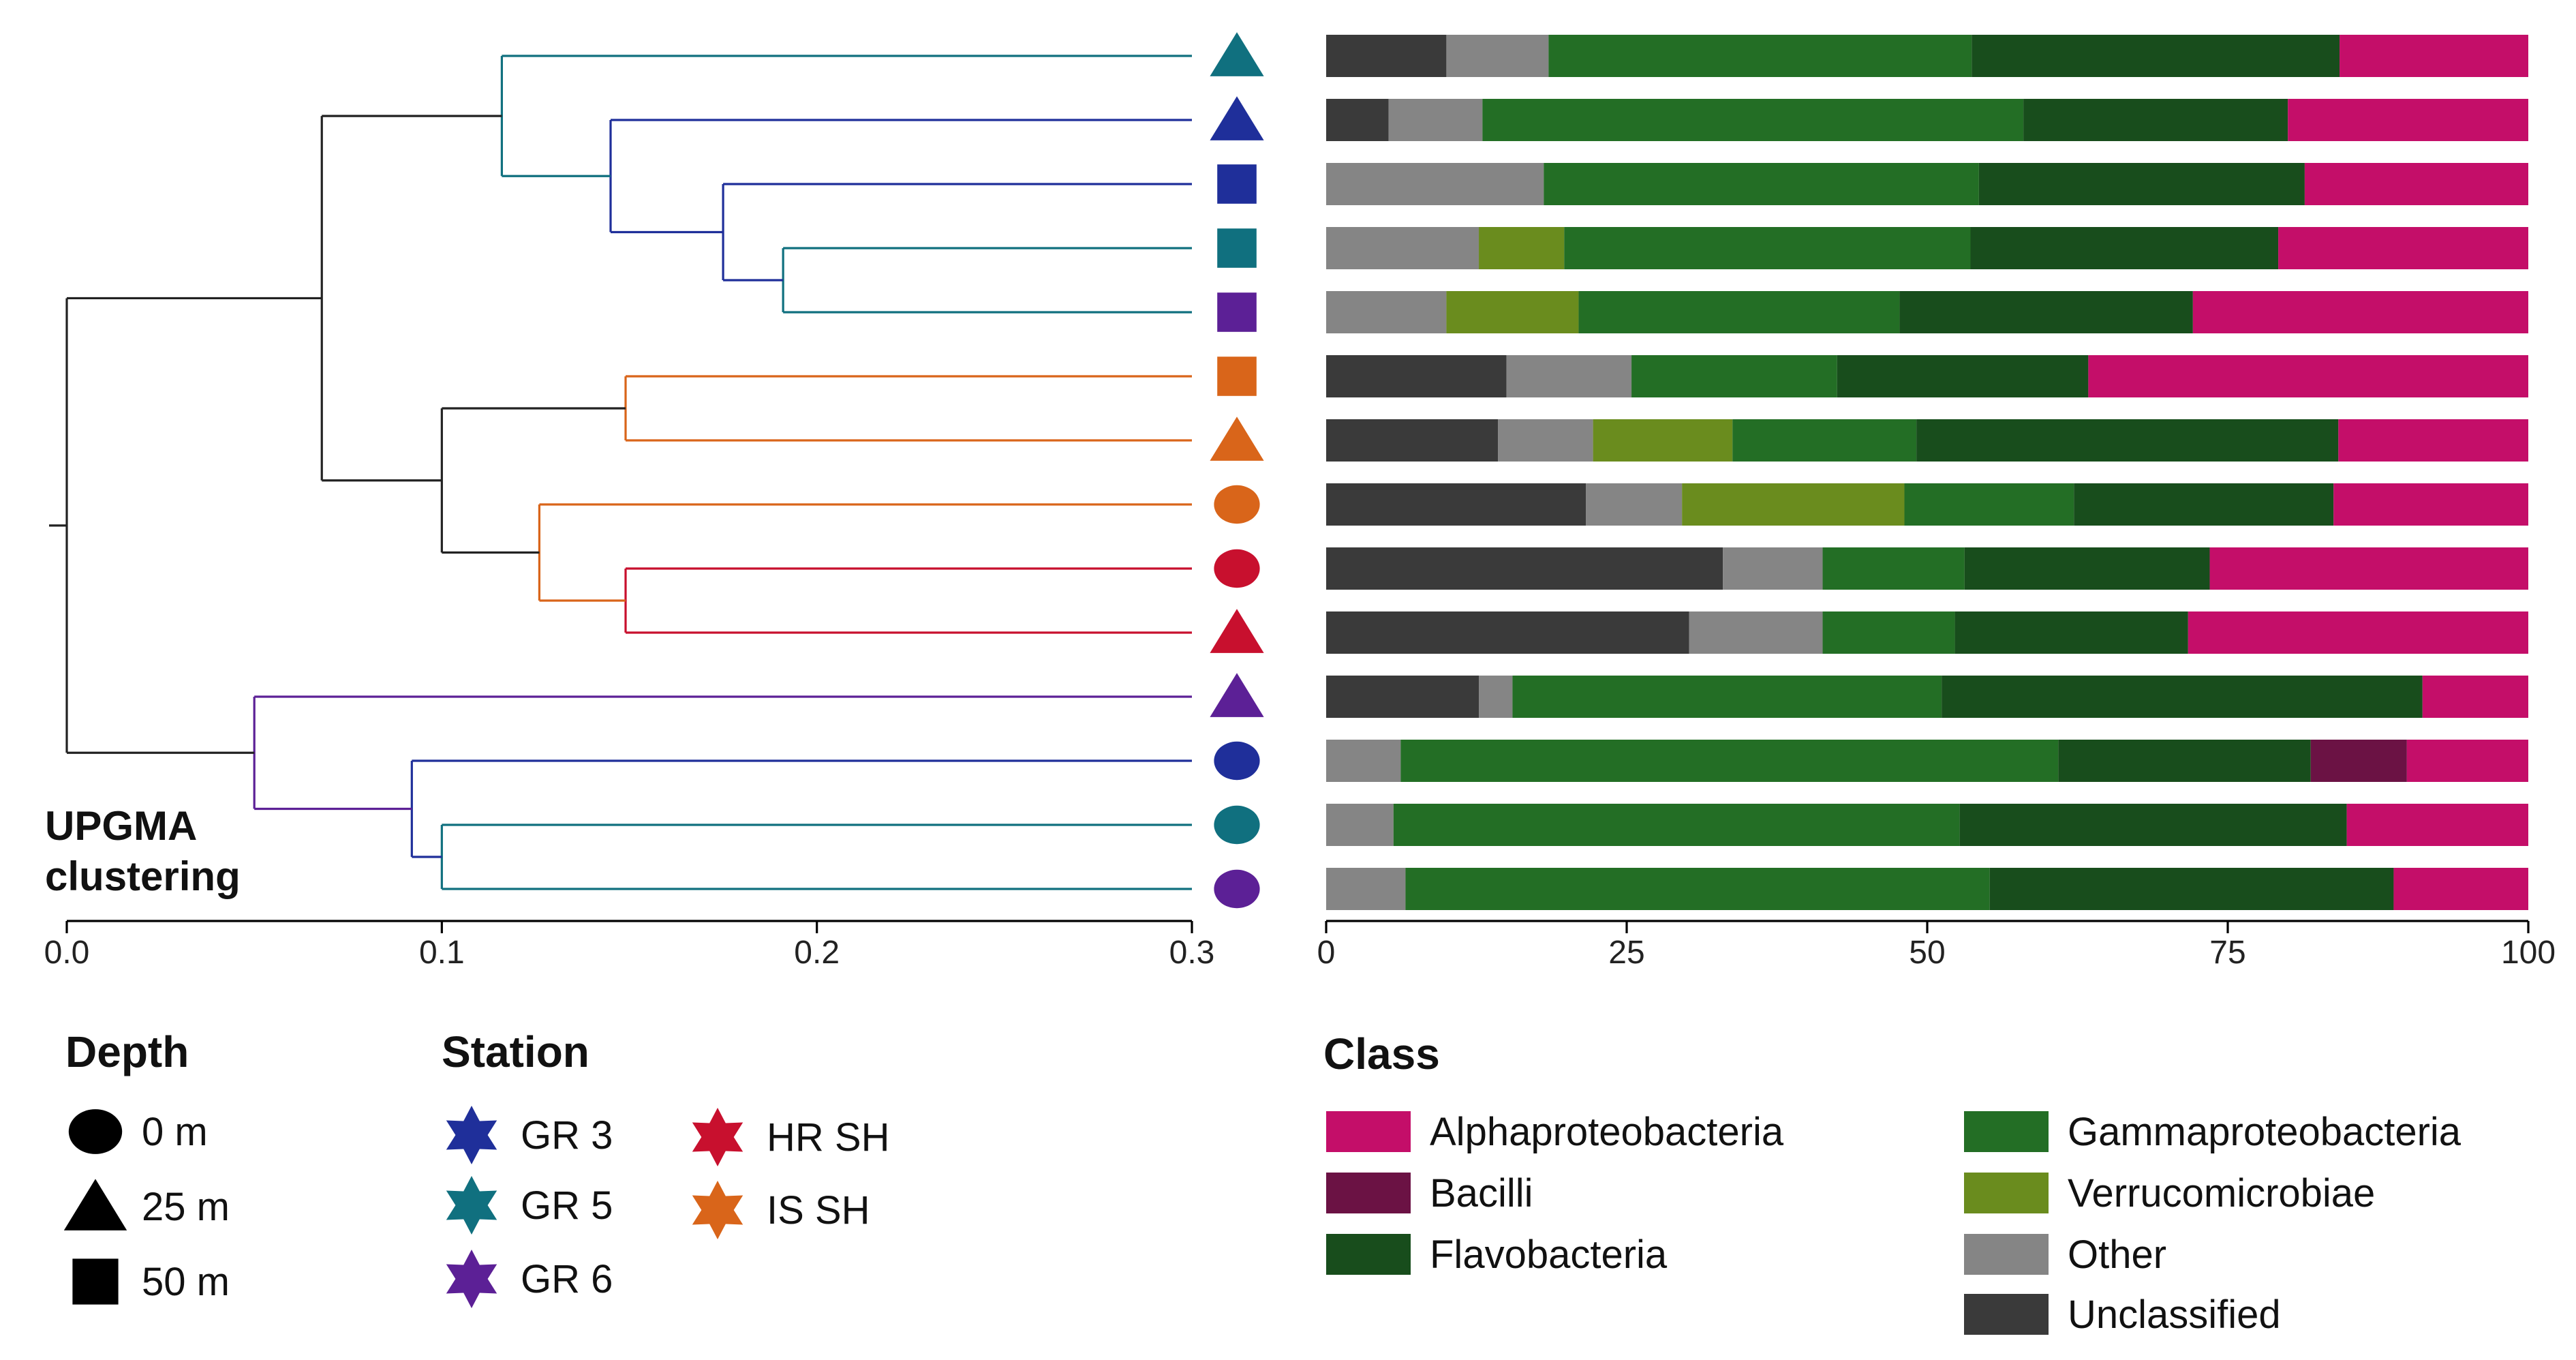  I want to click on station-legend-title: Station, so click(515, 1051).